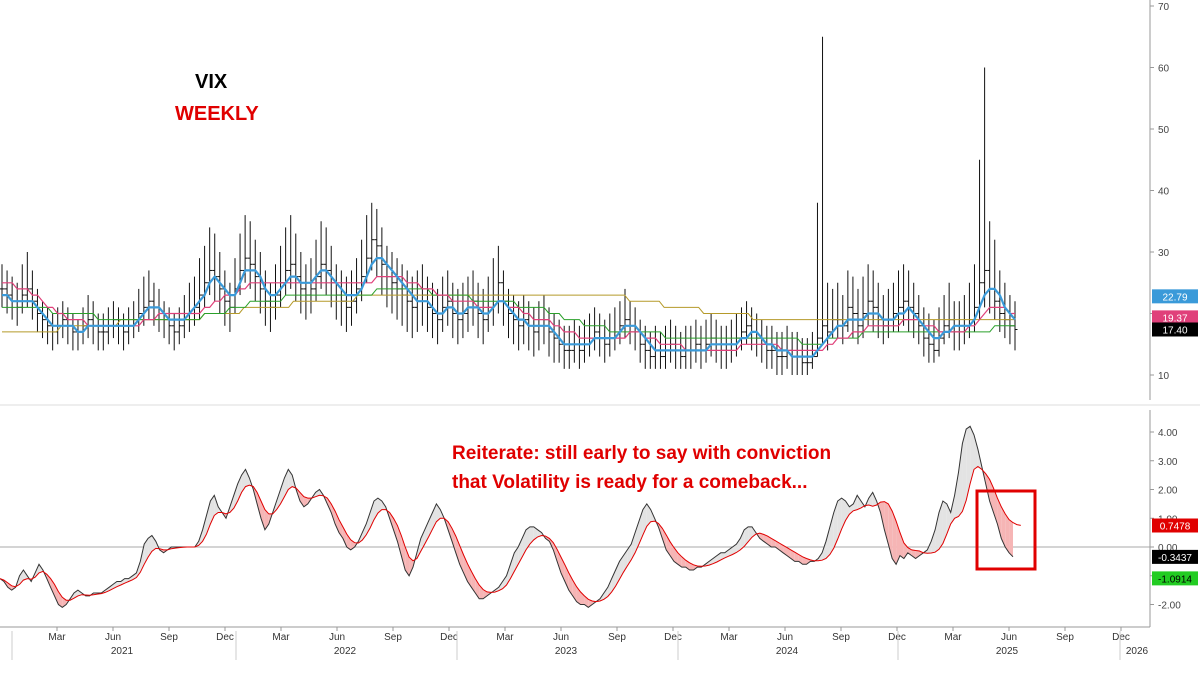 Image resolution: width=1200 pixels, height=680 pixels. Describe the element at coordinates (1164, 376) in the screenshot. I see `y-tick-label: 10` at that location.